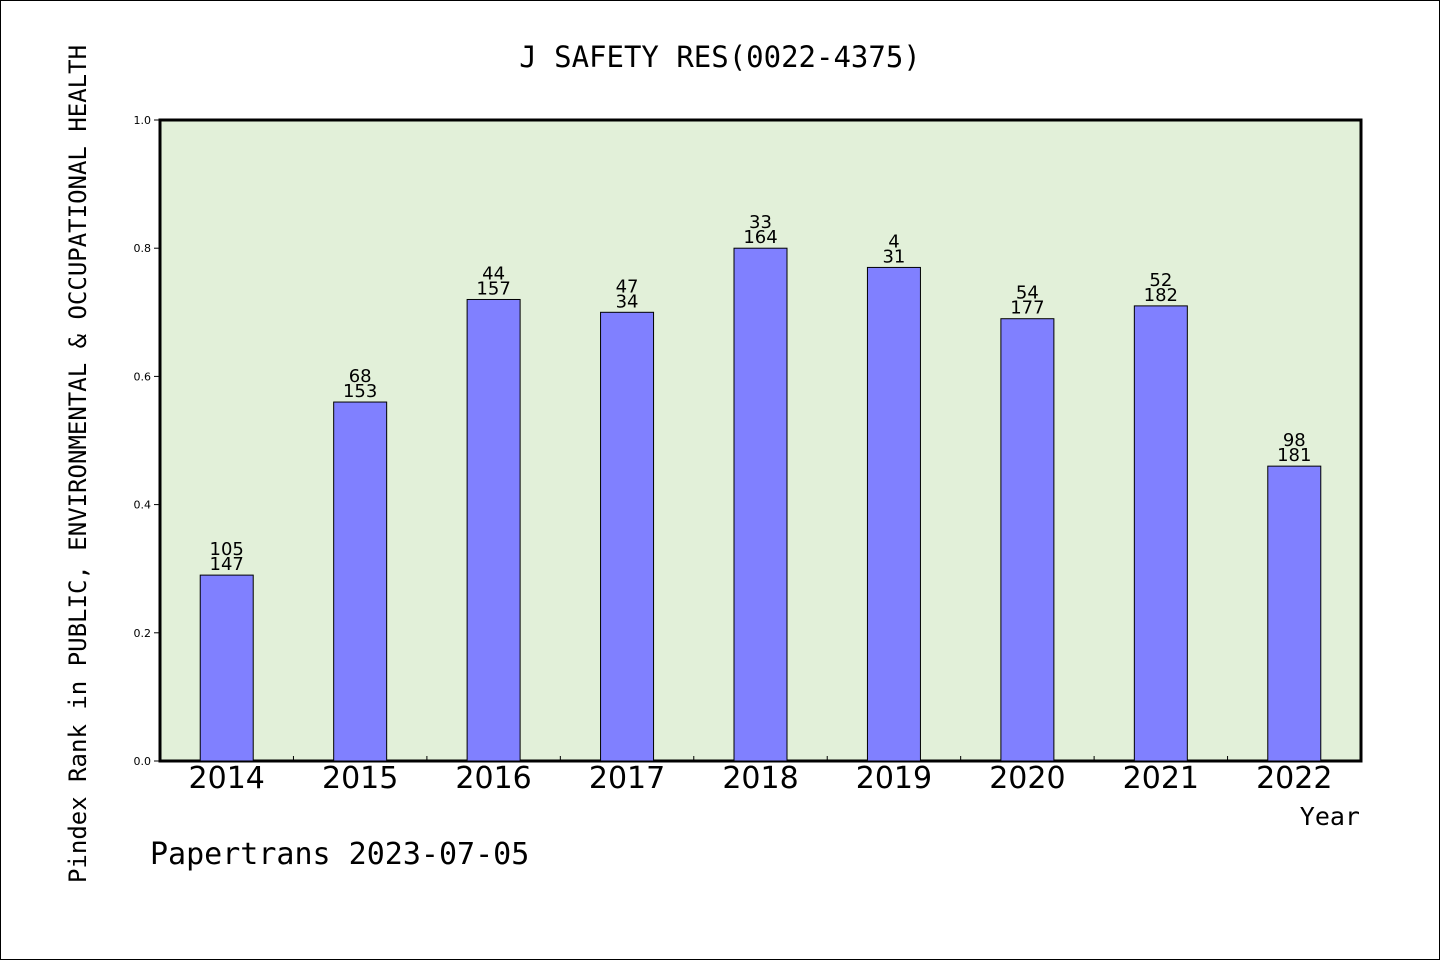  Describe the element at coordinates (339, 854) in the screenshot. I see `footer-text: Papertrans 2023-07-05` at that location.